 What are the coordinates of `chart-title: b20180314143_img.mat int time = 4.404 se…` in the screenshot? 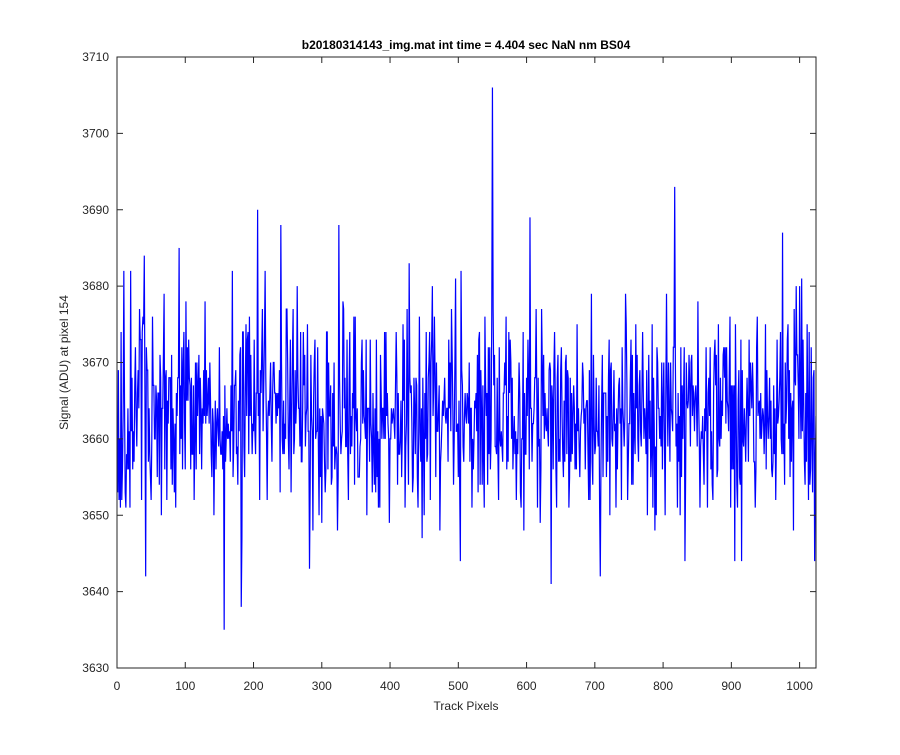 It's located at (466, 45).